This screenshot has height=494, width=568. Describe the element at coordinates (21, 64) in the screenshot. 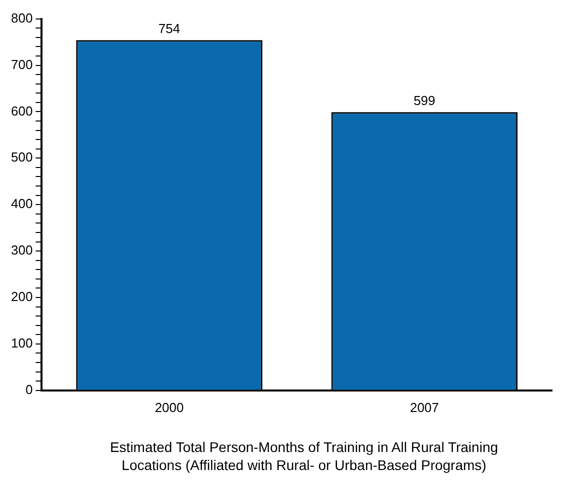

I see `y-tick-label: 700` at that location.